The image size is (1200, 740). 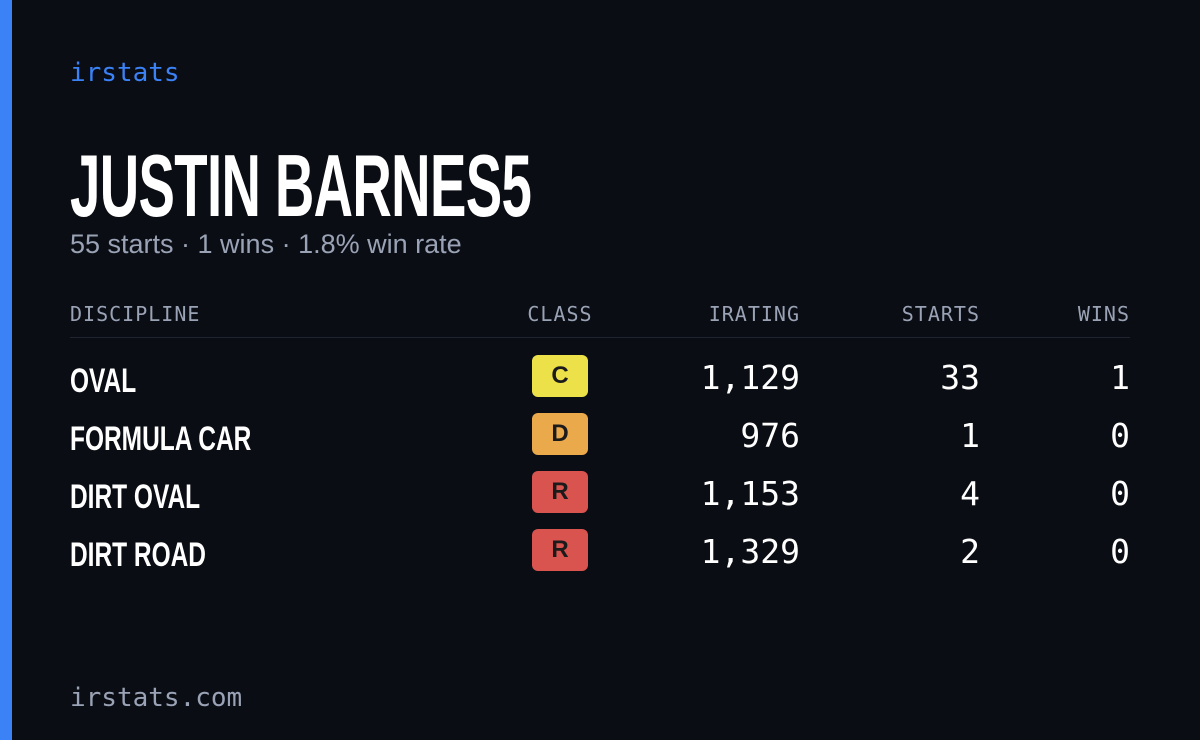 I want to click on wins: 1, so click(x=1120, y=377).